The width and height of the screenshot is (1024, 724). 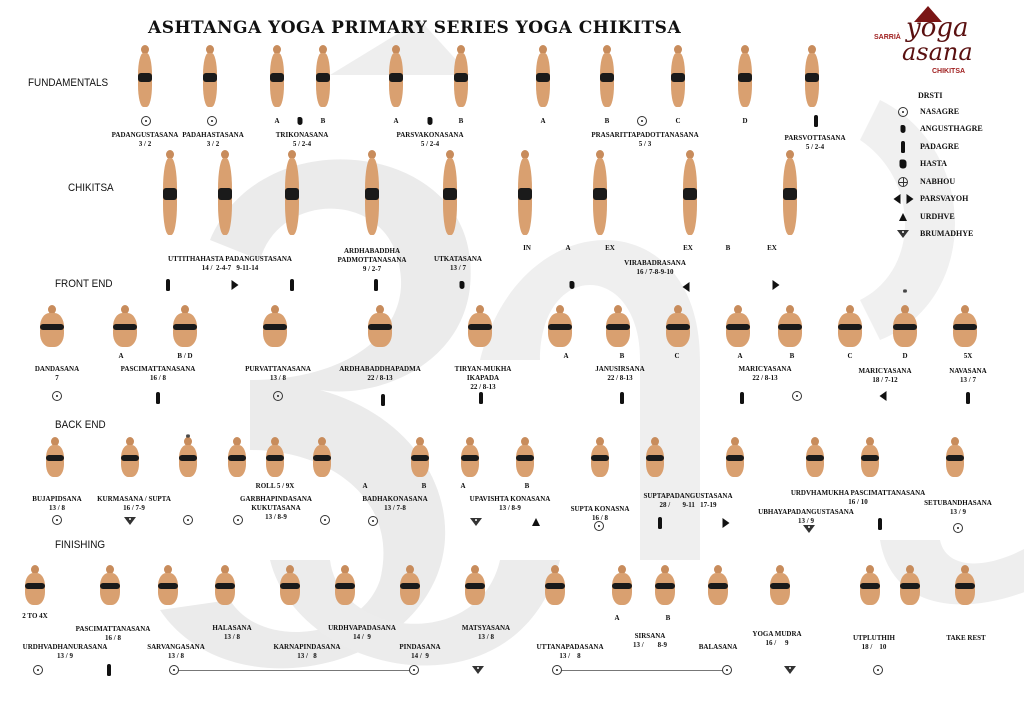 I want to click on pose-label: BADHAKONASANA 13 / 7-8, so click(x=395, y=503).